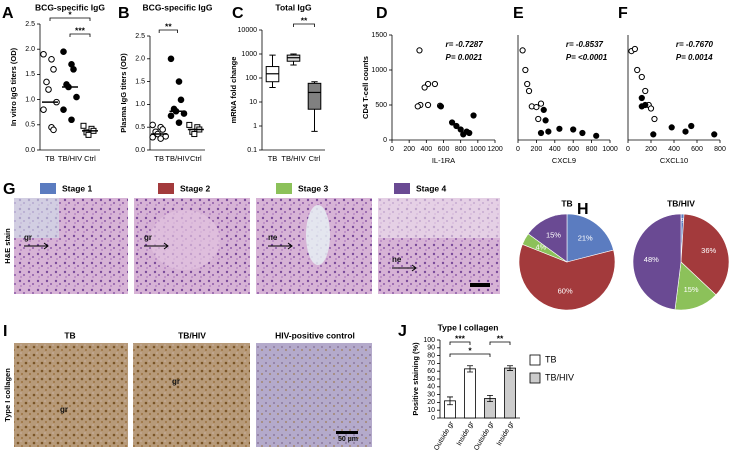 This screenshot has width=738, height=455. What do you see at coordinates (382, 13) in the screenshot?
I see `panel-letter: D` at bounding box center [382, 13].